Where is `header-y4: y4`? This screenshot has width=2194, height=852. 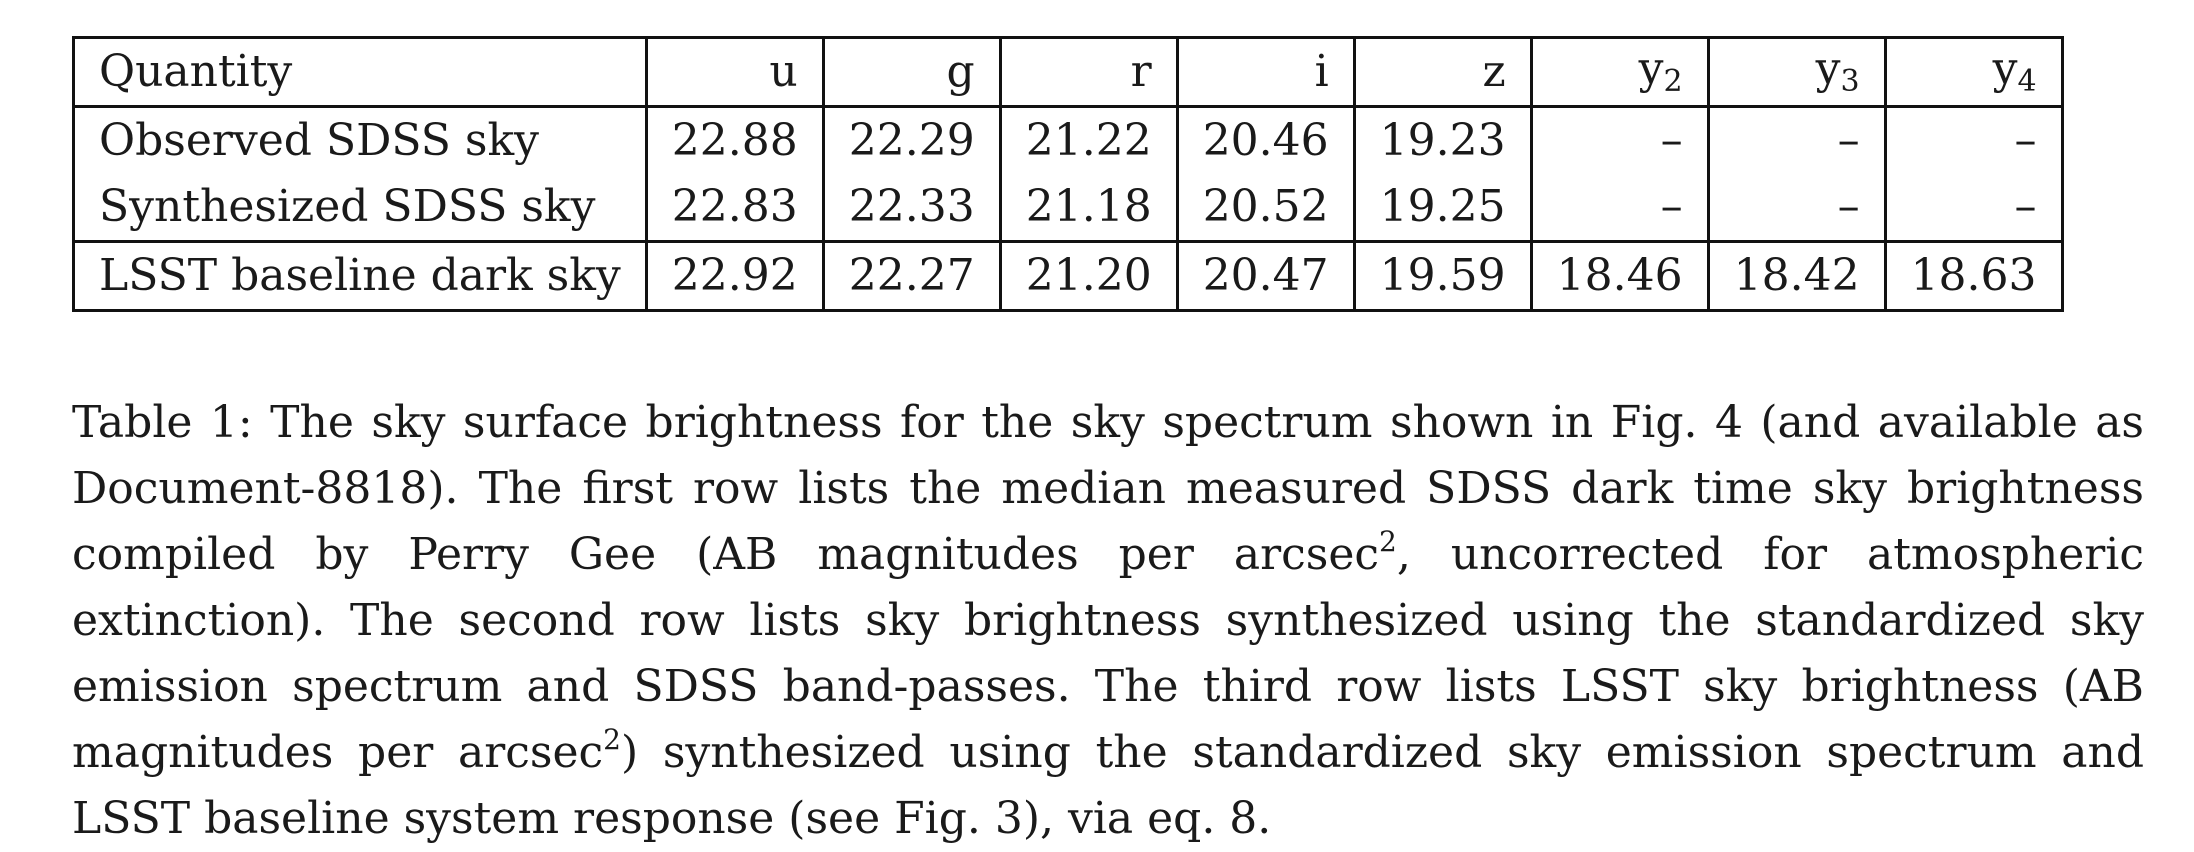
header-y4: y4 is located at coordinates (1973, 72).